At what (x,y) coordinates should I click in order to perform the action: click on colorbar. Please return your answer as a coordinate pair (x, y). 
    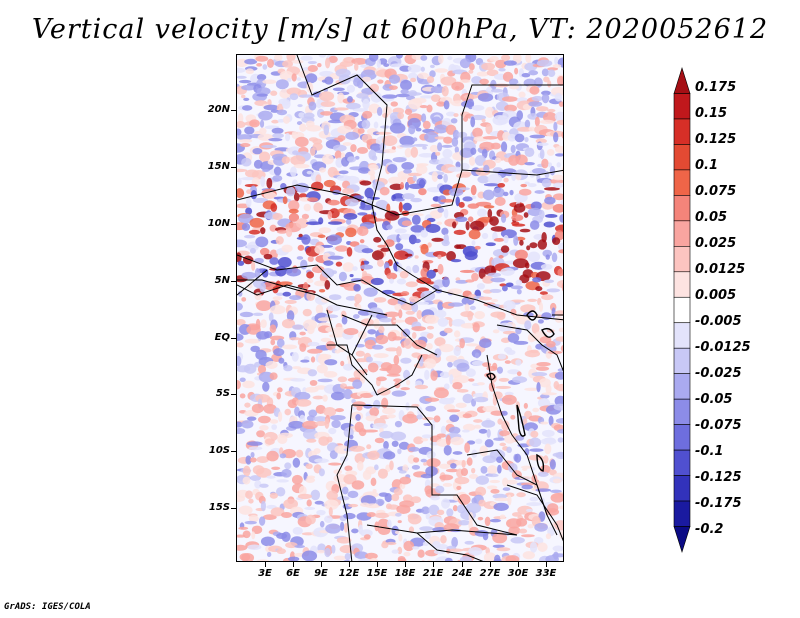
    Looking at the image, I should click on (682, 310).